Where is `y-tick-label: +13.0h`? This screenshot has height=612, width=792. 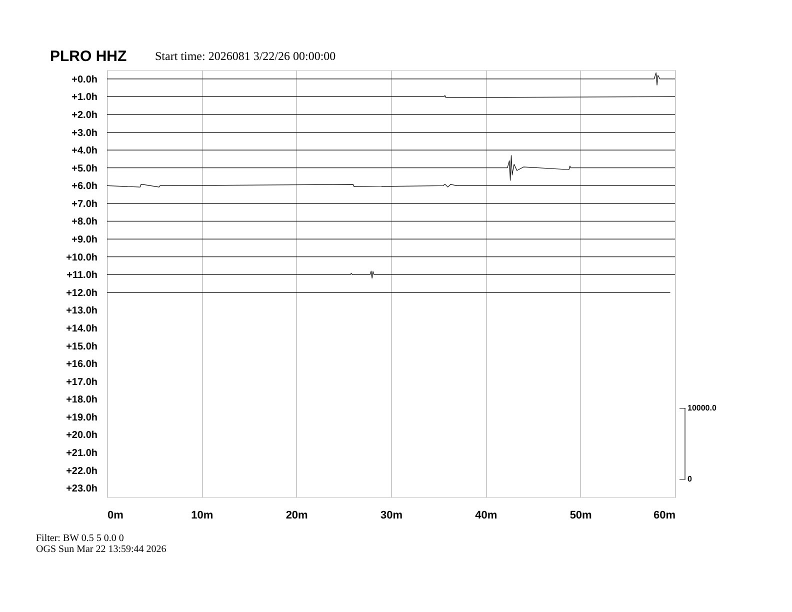
y-tick-label: +13.0h is located at coordinates (82, 311).